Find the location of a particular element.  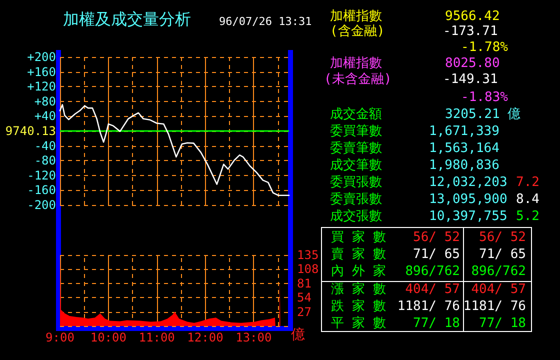

text: -1.83% is located at coordinates (484, 98).